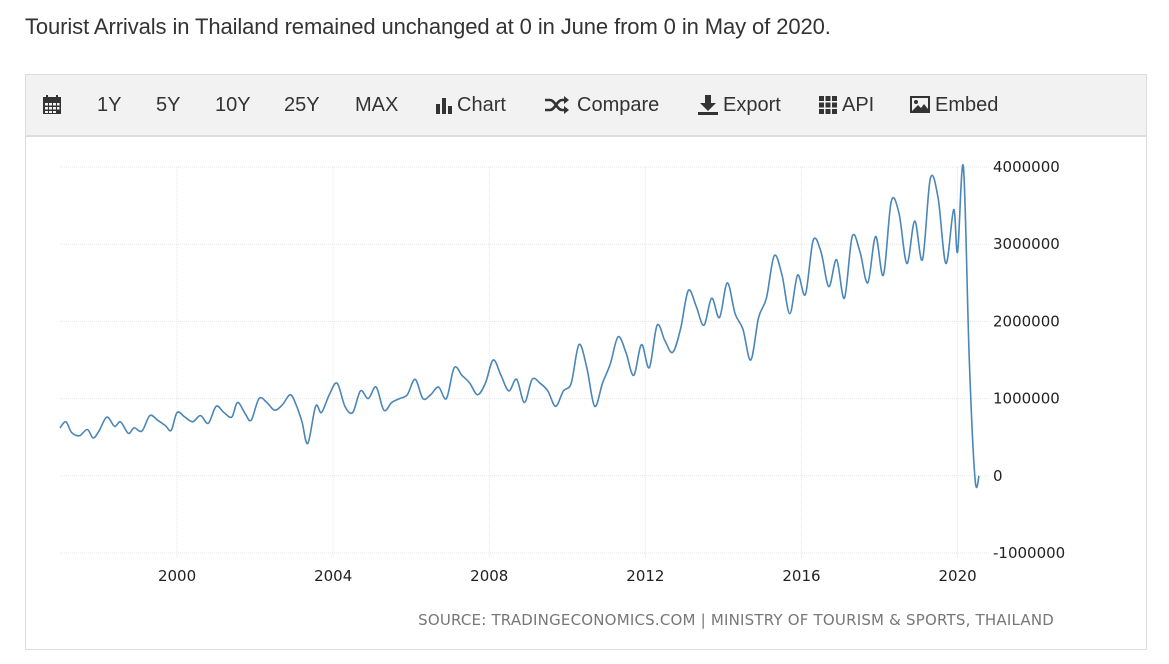  I want to click on export-button: Export, so click(739, 105).